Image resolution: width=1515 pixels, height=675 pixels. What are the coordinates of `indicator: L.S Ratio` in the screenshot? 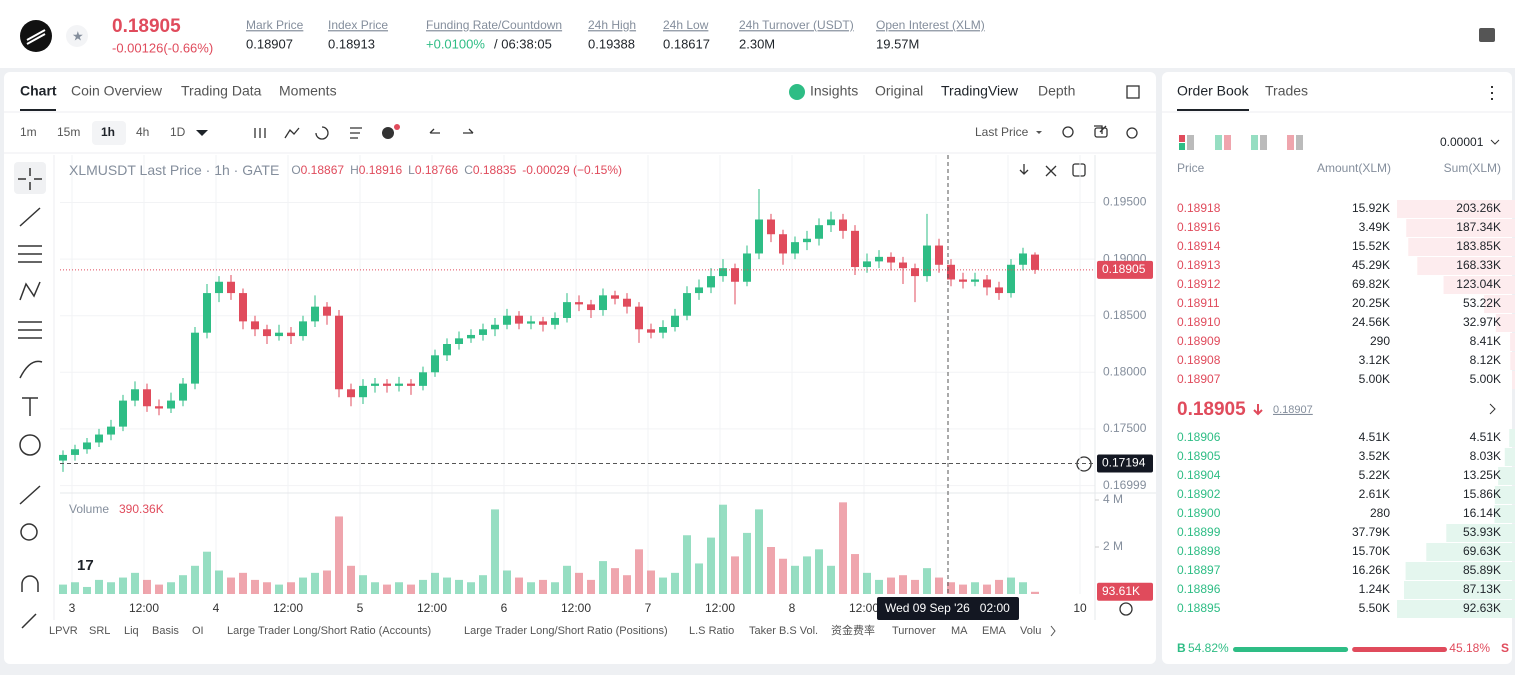 It's located at (711, 631).